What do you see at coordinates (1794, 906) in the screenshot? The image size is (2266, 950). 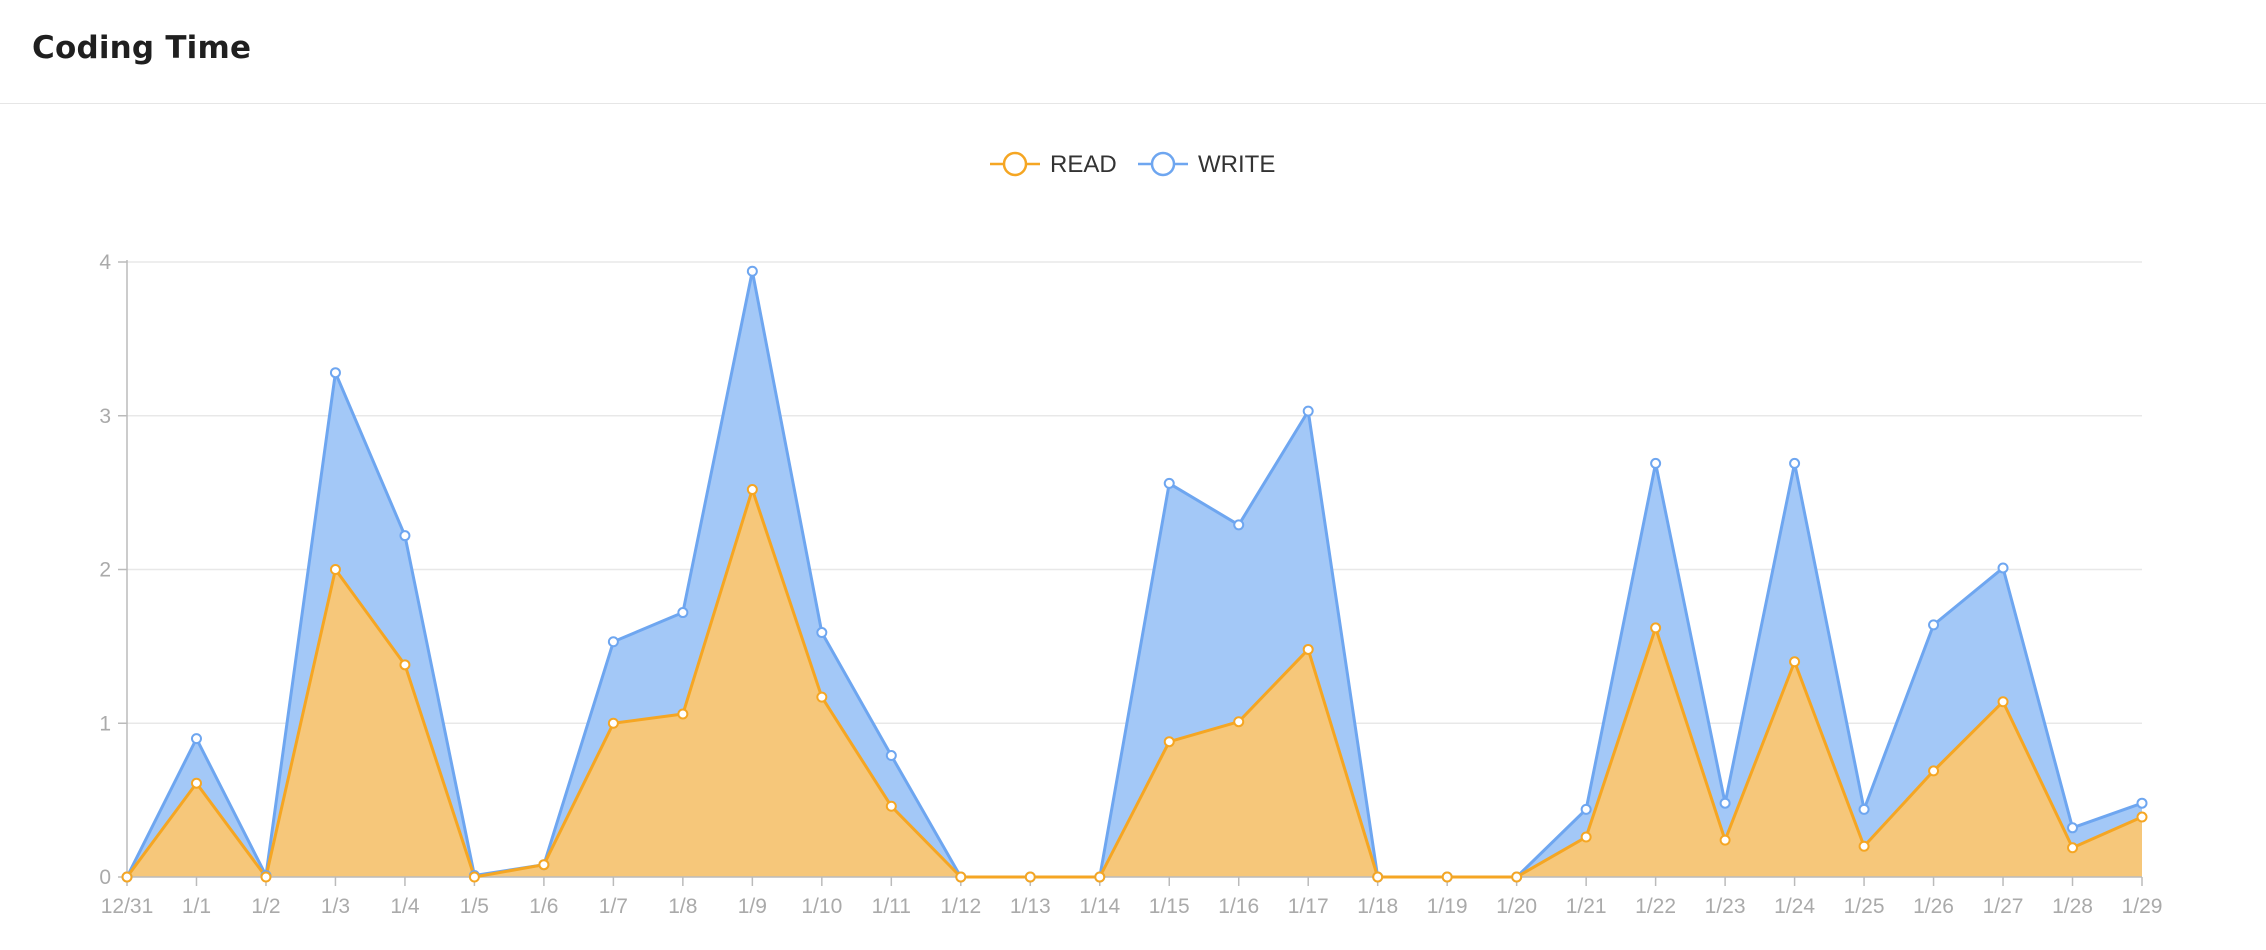 I see `x-tick-label: 1/24` at bounding box center [1794, 906].